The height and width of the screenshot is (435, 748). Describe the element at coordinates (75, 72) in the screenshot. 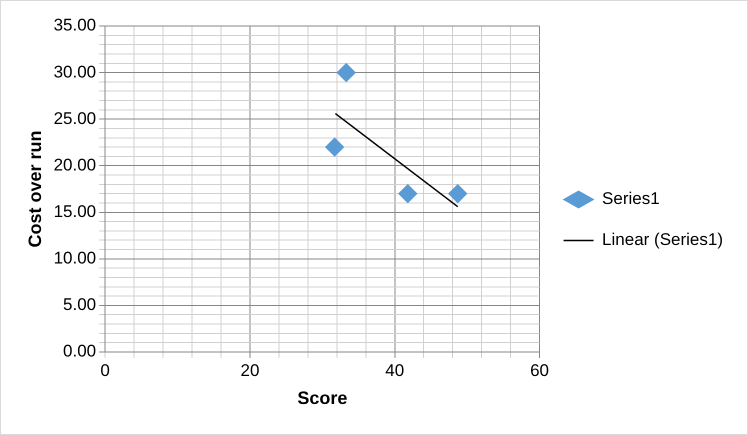

I see `y-tick-label: 30.00` at that location.